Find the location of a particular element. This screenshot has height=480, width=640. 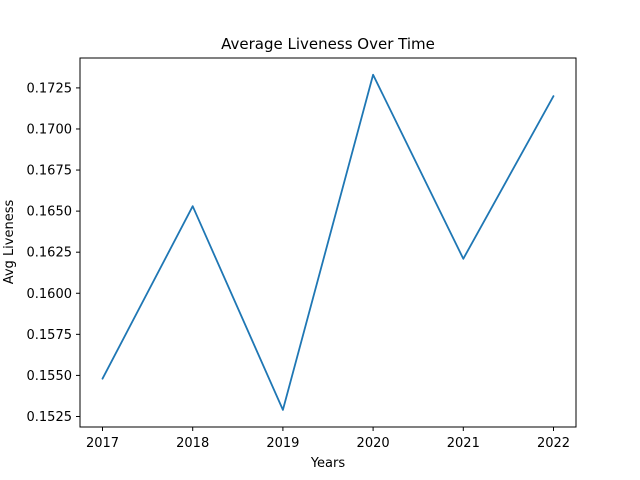

y-tick-label: 0.1700 is located at coordinates (50, 129).